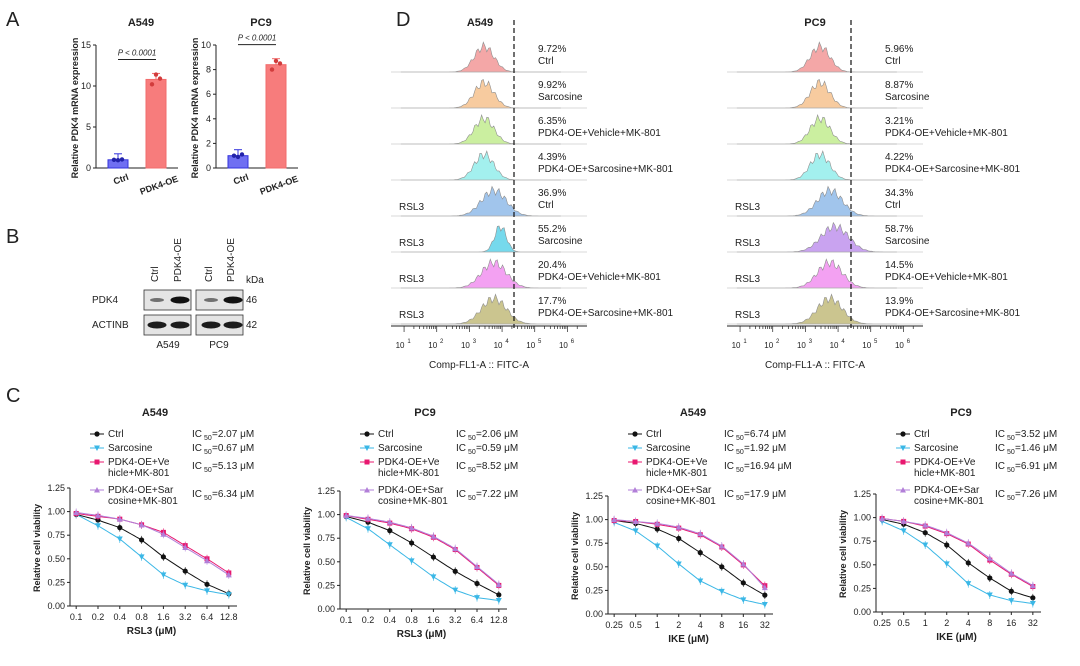 The width and height of the screenshot is (1080, 666). Describe the element at coordinates (989, 623) in the screenshot. I see `x-tick-label: 8` at that location.